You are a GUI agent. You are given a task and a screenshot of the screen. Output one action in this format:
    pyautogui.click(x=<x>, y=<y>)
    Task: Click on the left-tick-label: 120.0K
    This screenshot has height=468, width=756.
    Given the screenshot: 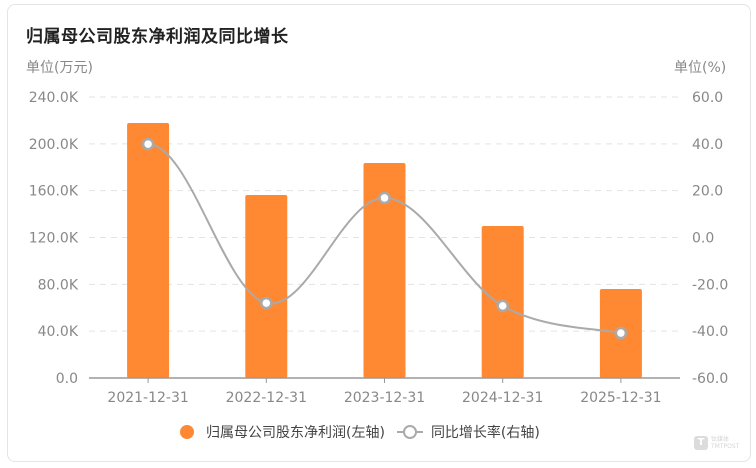 What is the action you would take?
    pyautogui.click(x=54, y=239)
    